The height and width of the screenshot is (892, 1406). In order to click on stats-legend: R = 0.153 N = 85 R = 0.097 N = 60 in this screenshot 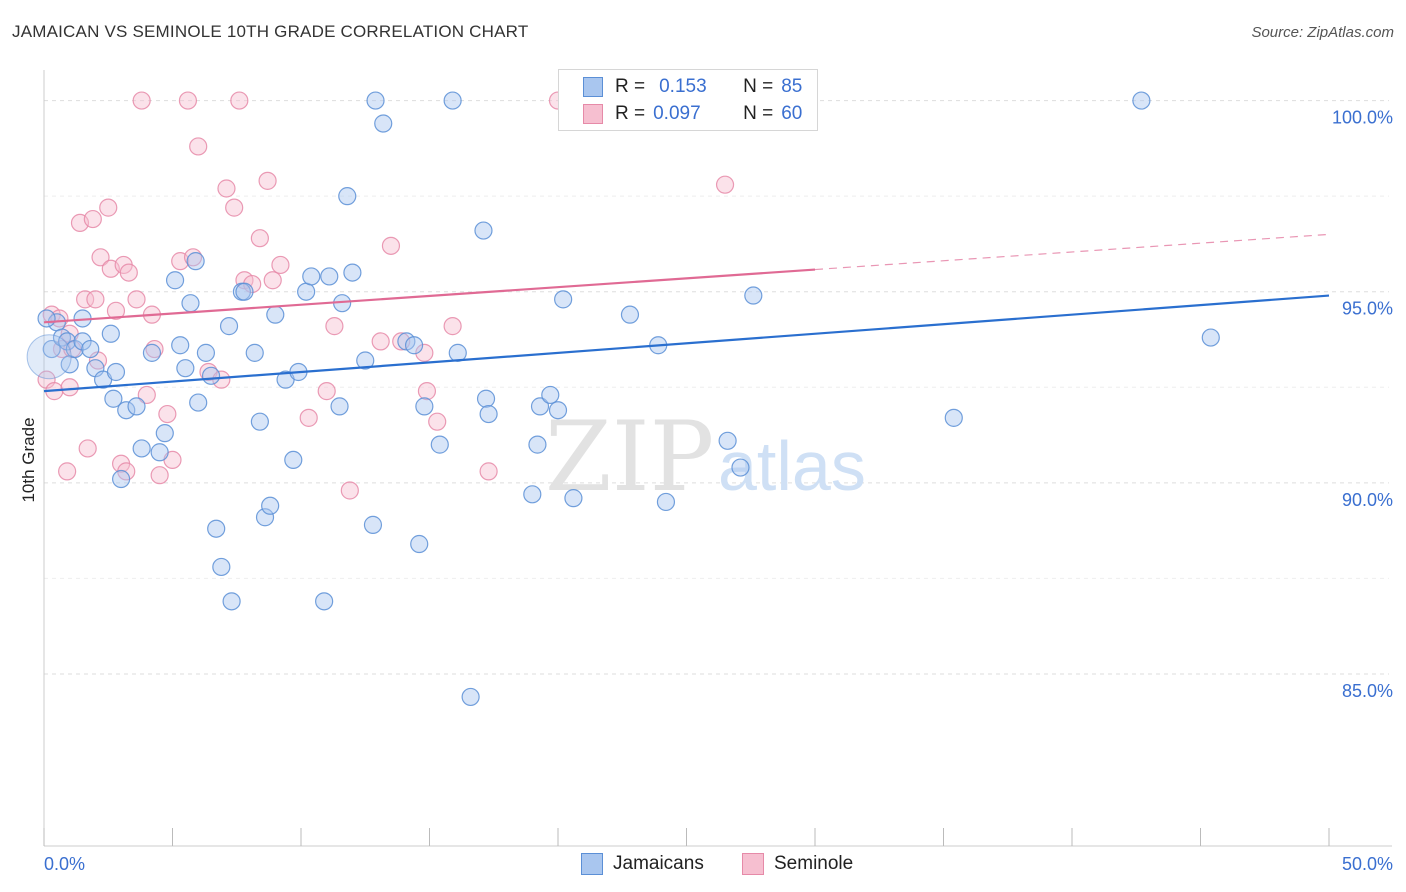, I will do `click(688, 100)`.